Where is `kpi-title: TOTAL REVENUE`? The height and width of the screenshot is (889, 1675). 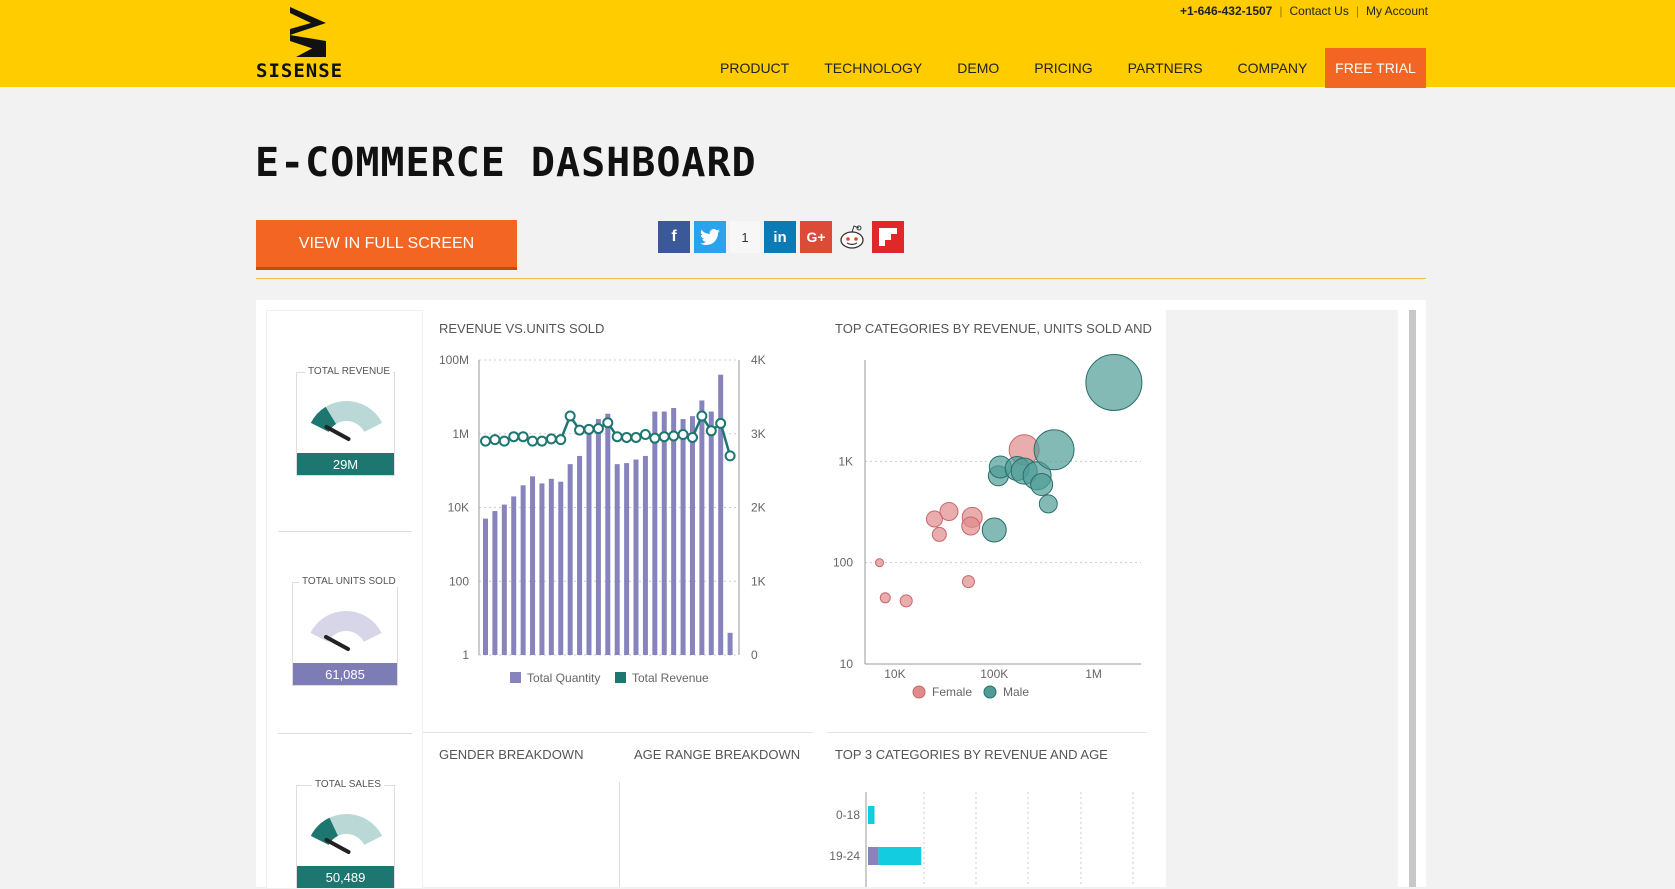
kpi-title: TOTAL REVENUE is located at coordinates (349, 371).